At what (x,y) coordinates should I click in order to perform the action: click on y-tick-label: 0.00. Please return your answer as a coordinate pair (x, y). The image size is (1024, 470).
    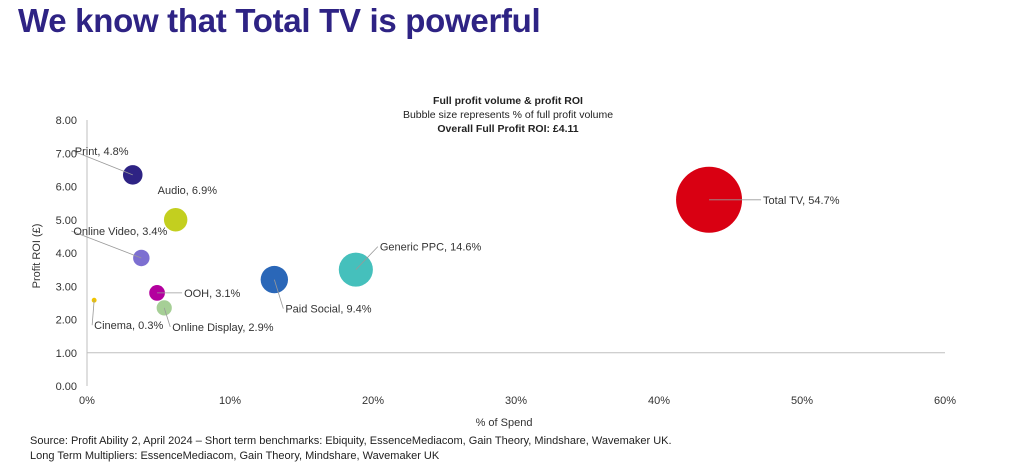
    Looking at the image, I should click on (66, 387).